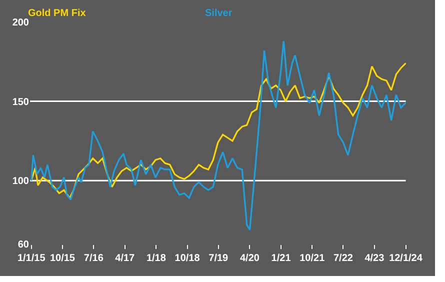  What do you see at coordinates (281, 258) in the screenshot?
I see `x-tick-label: 1/21` at bounding box center [281, 258].